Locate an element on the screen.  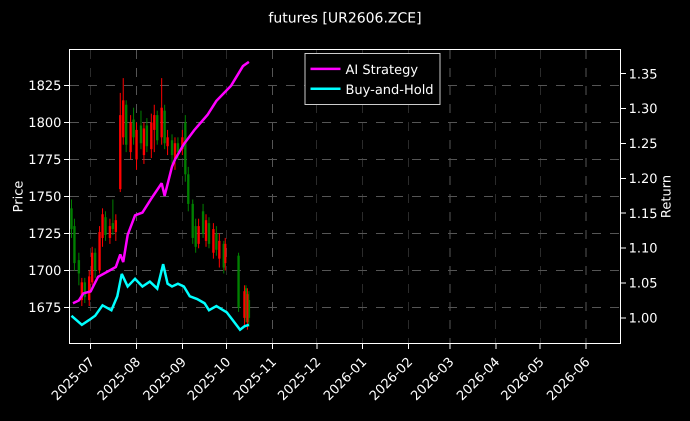
legend-label: Buy-and-Hold is located at coordinates (390, 90).